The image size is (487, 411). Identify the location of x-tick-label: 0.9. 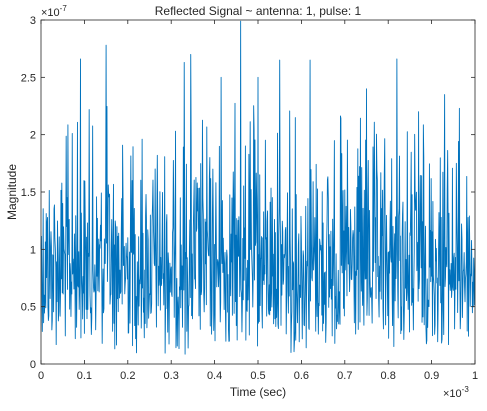
(431, 376).